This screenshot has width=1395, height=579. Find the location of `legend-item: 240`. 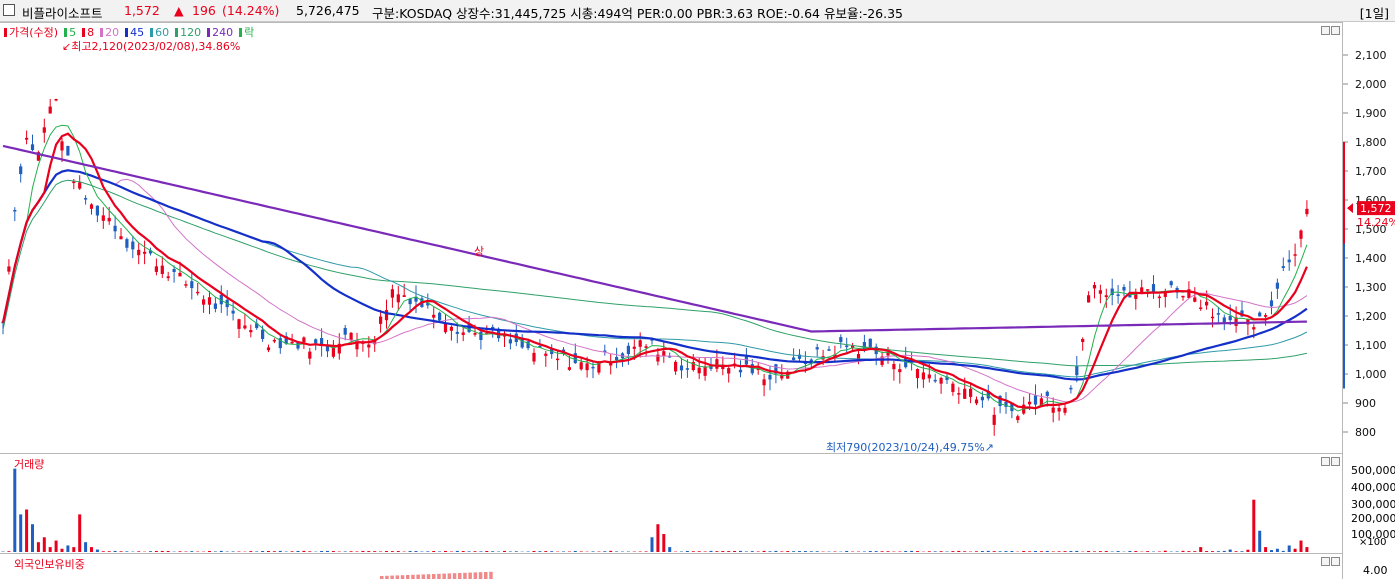

legend-item: 240 is located at coordinates (221, 32).